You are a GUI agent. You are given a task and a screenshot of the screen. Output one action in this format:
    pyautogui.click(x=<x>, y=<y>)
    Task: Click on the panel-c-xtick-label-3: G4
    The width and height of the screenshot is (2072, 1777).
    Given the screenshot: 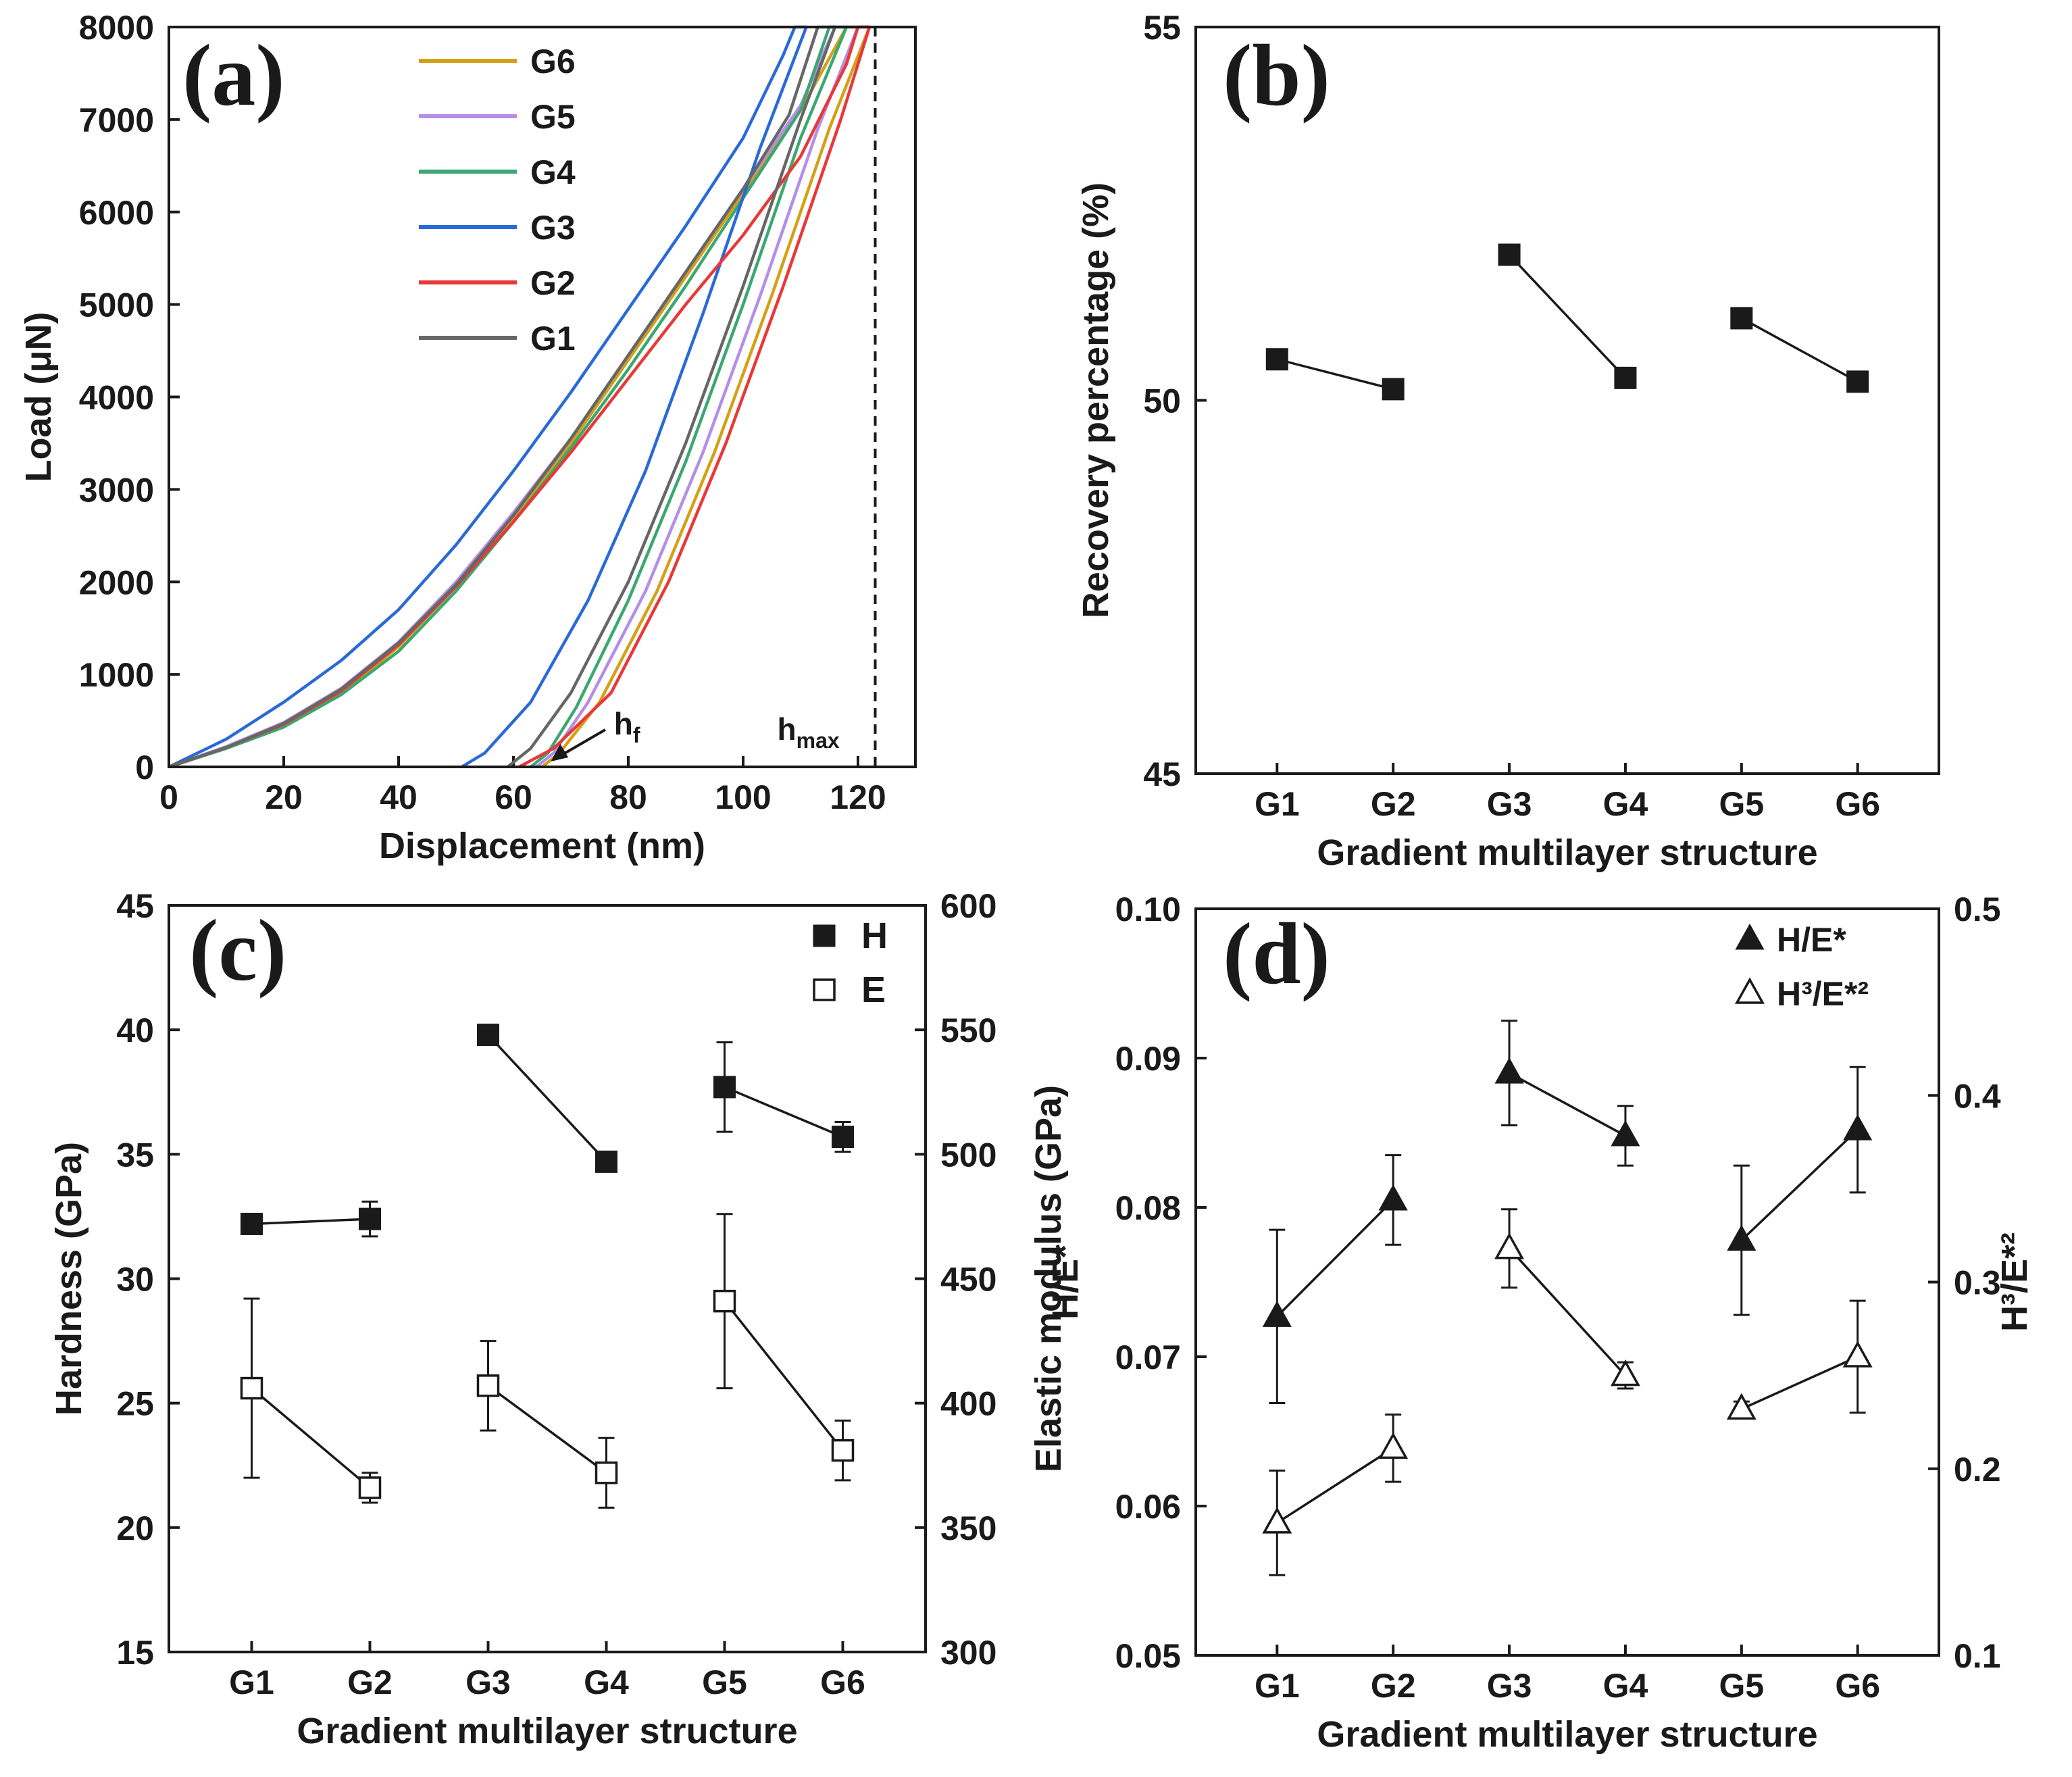 What is the action you would take?
    pyautogui.click(x=606, y=1682)
    